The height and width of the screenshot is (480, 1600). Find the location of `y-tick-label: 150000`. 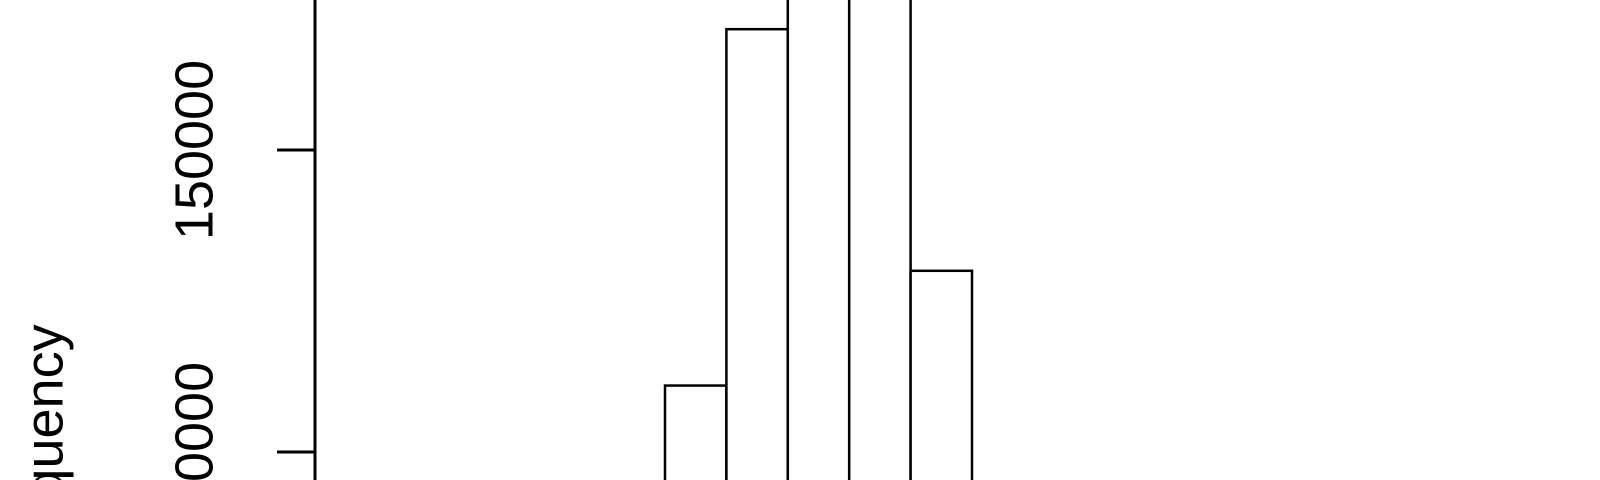

y-tick-label: 150000 is located at coordinates (194, 150).